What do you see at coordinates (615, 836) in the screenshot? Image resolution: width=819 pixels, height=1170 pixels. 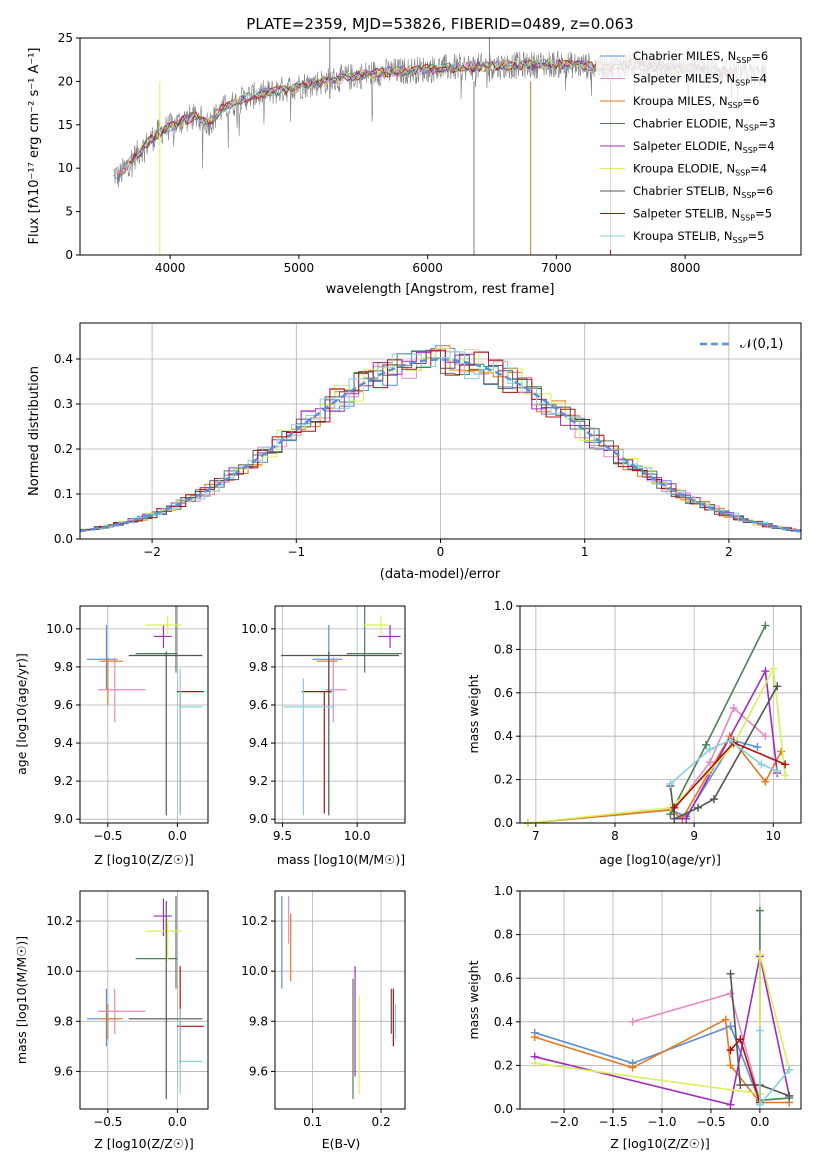 I see `x-tick-label: 8` at bounding box center [615, 836].